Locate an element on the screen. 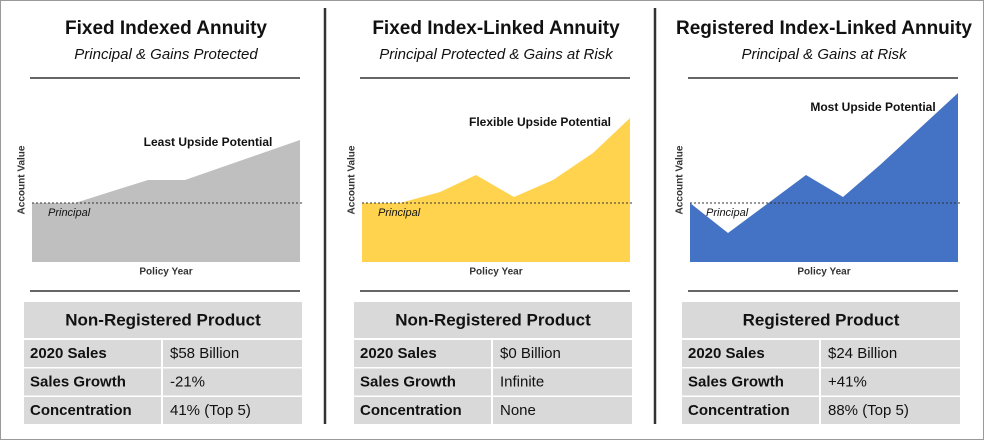  row-value: None is located at coordinates (518, 410).